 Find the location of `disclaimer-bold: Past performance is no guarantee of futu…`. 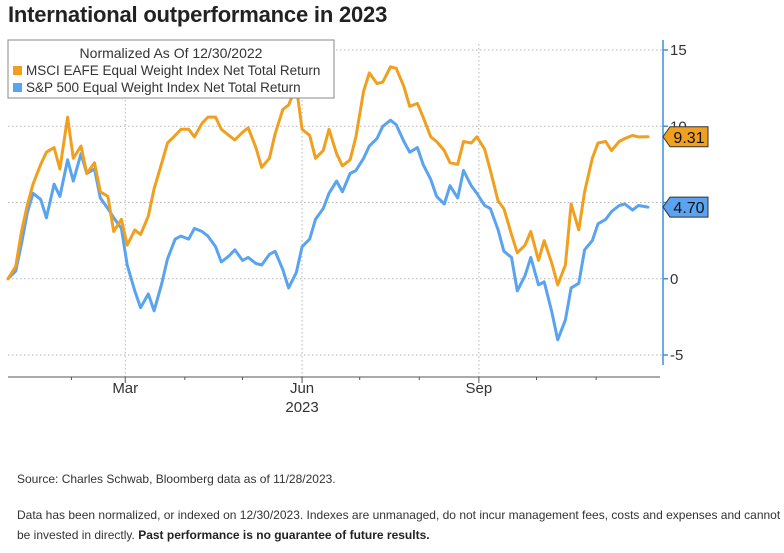

disclaimer-bold: Past performance is no guarantee of futu… is located at coordinates (284, 535).